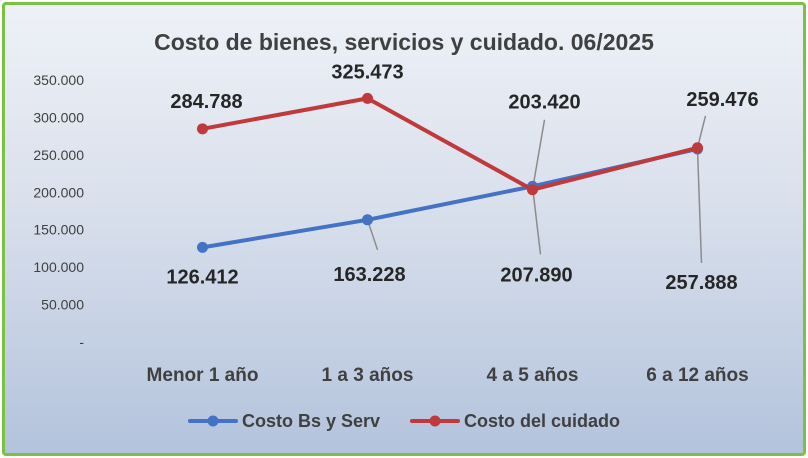 This screenshot has width=808, height=458. Describe the element at coordinates (62, 305) in the screenshot. I see `y-tick-label: 50.000` at that location.